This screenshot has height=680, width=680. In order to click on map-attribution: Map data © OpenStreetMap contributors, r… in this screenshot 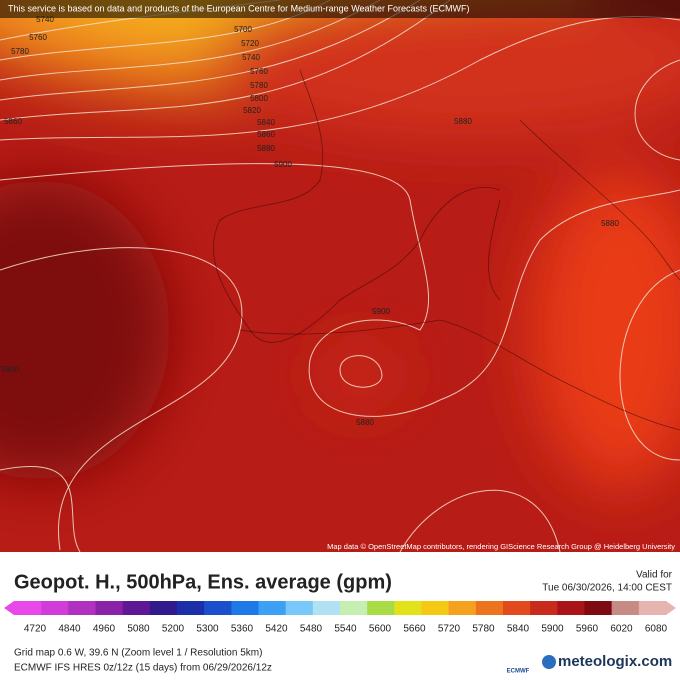, I will do `click(501, 546)`.